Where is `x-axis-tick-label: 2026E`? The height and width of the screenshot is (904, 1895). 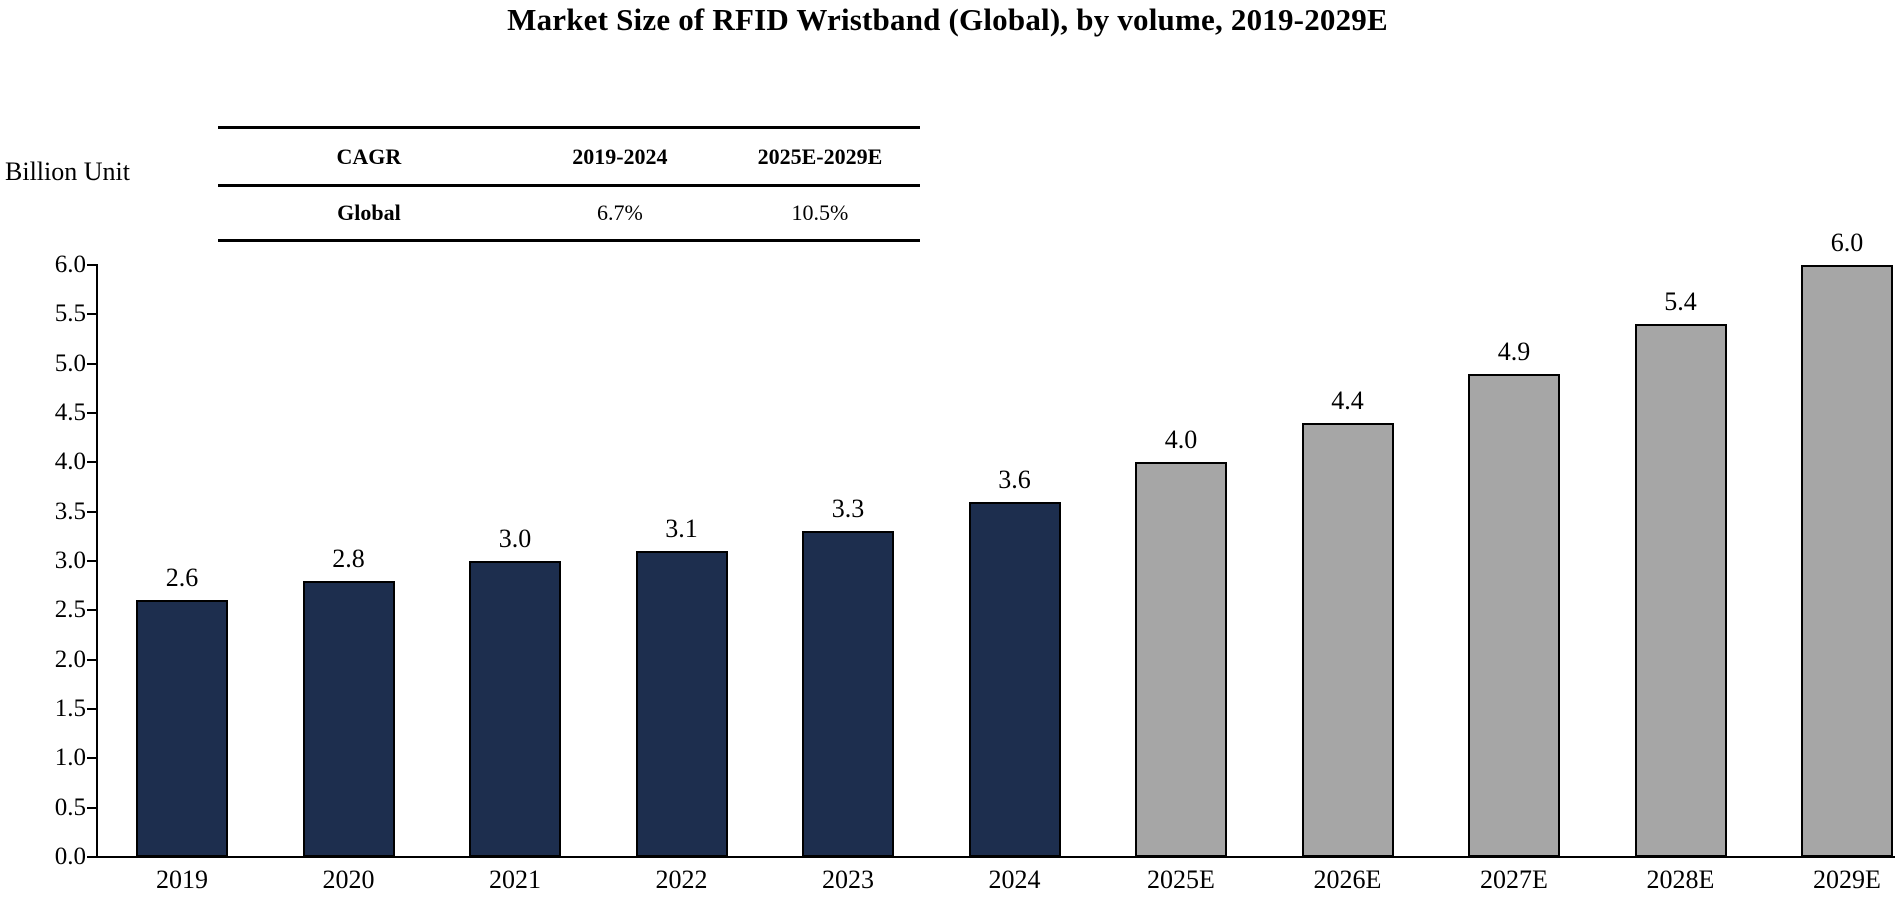
x-axis-tick-label: 2026E is located at coordinates (1347, 879).